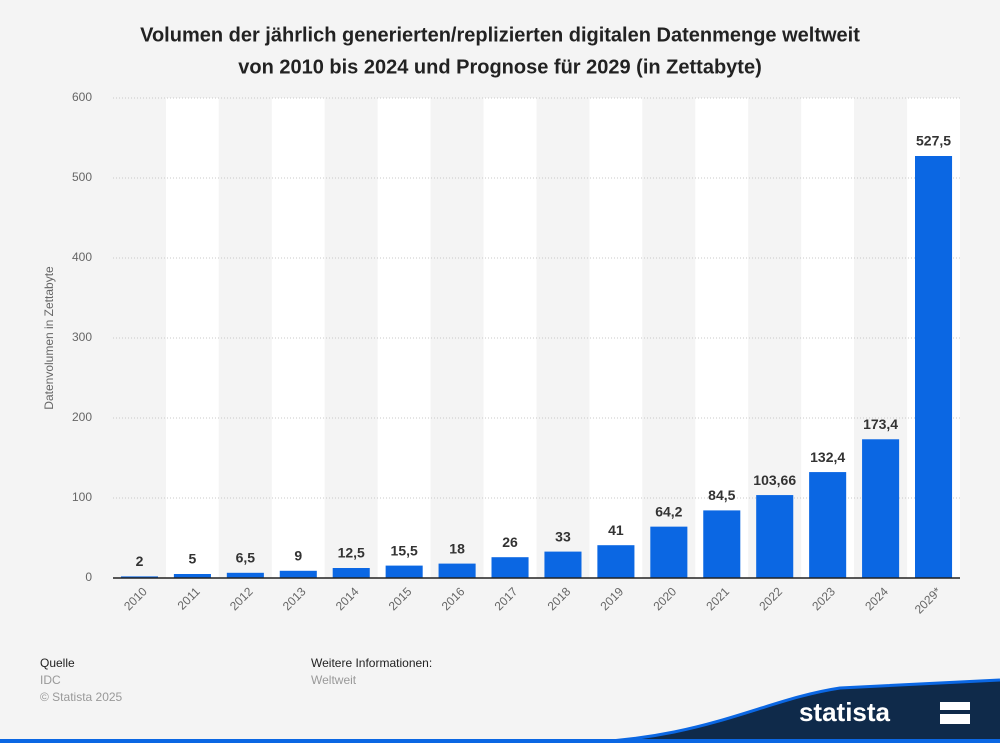  What do you see at coordinates (928, 600) in the screenshot?
I see `x-tick-label: 2029*` at bounding box center [928, 600].